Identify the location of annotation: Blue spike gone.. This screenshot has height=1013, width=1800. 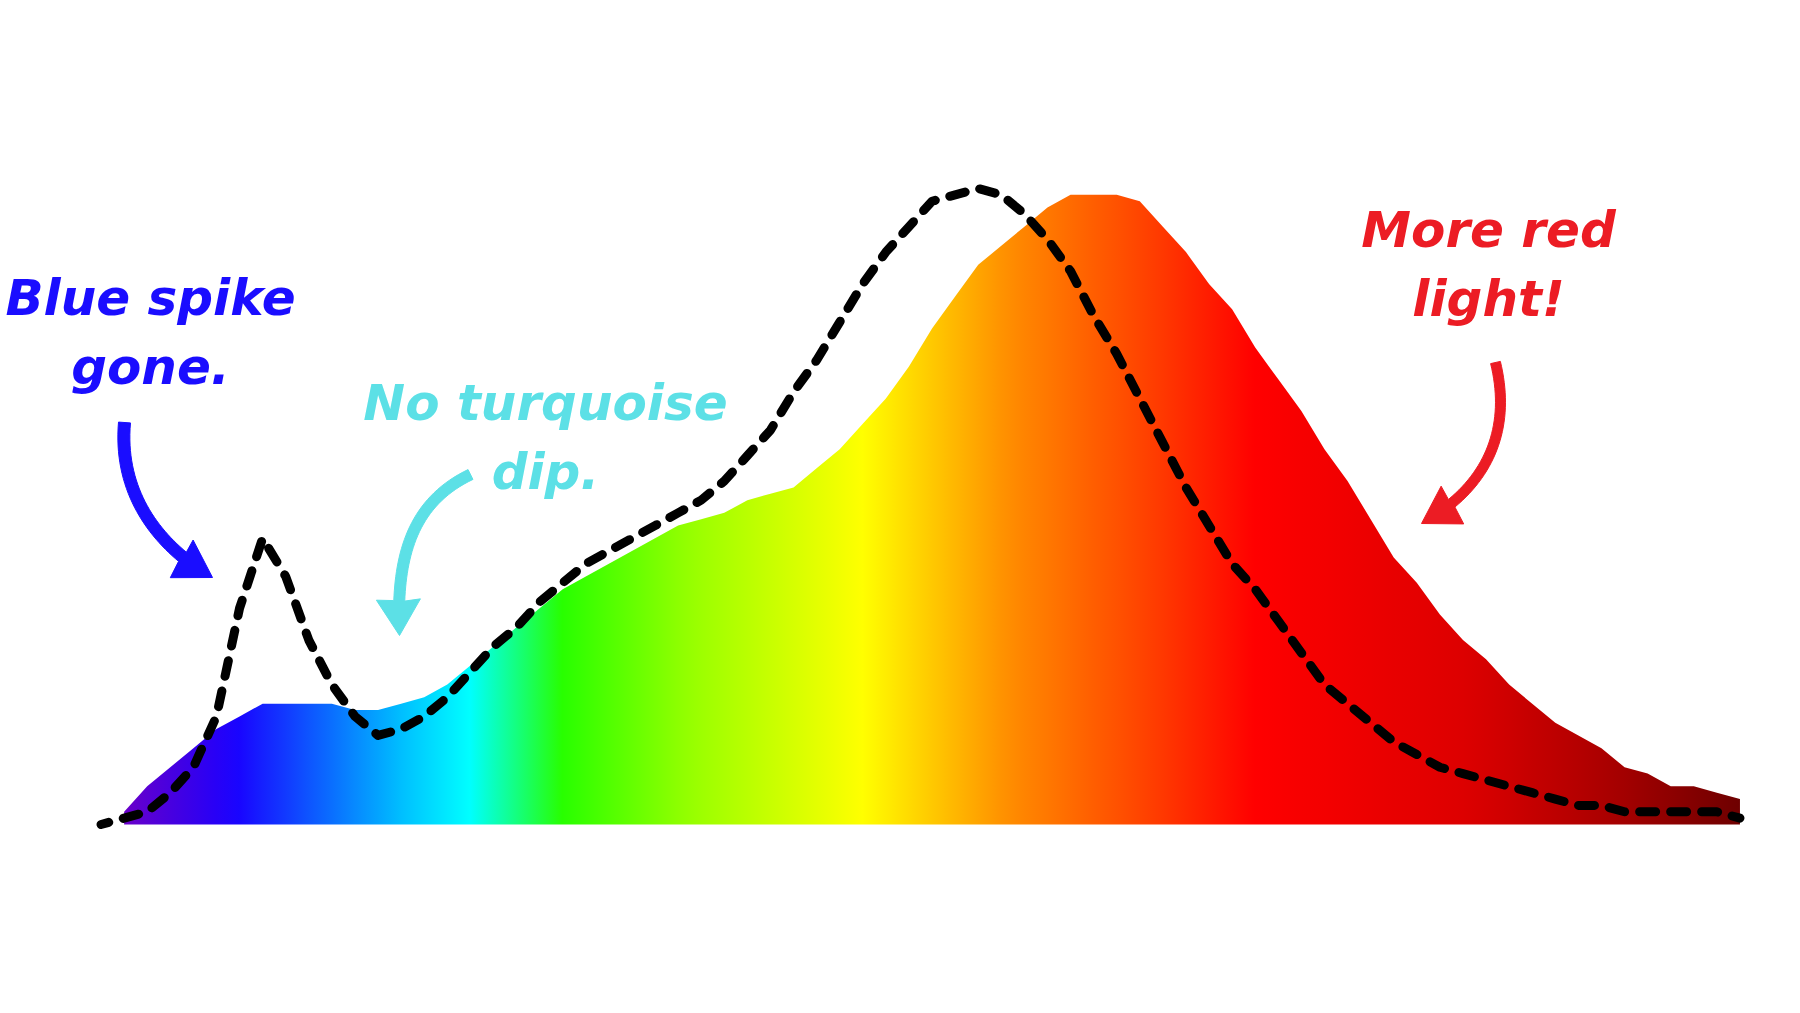
(150, 332).